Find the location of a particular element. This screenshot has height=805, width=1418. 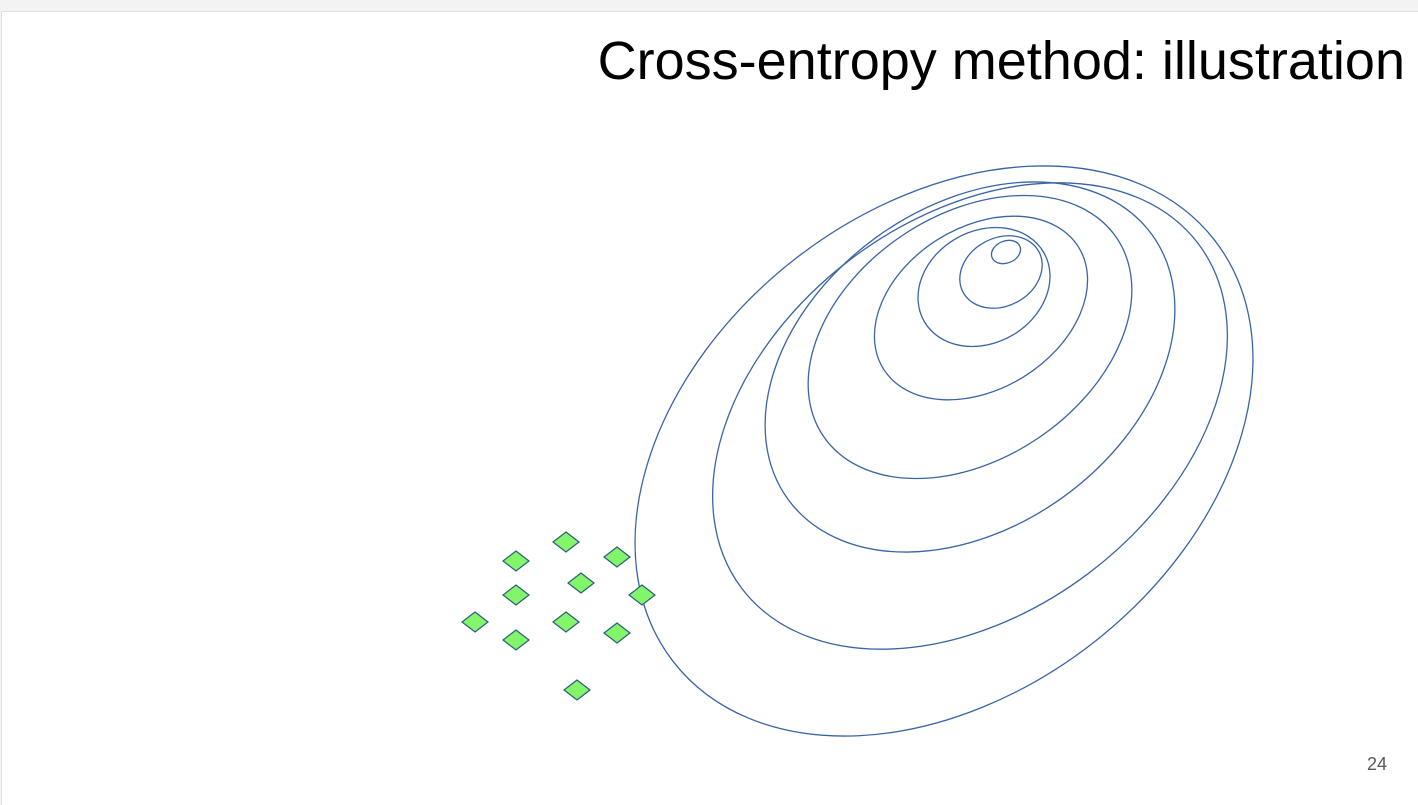

top-toolbar-strip is located at coordinates (709, 5).